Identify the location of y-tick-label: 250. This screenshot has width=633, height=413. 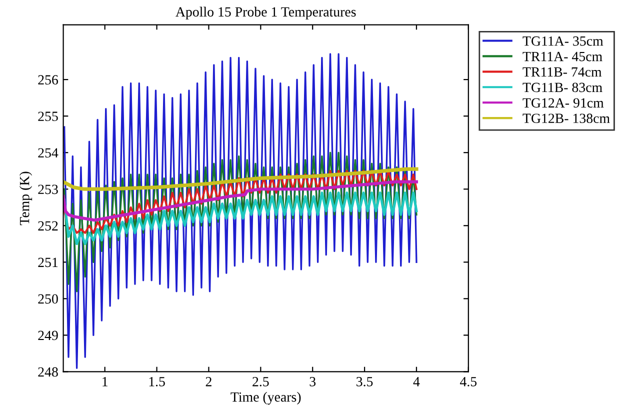
(48, 299).